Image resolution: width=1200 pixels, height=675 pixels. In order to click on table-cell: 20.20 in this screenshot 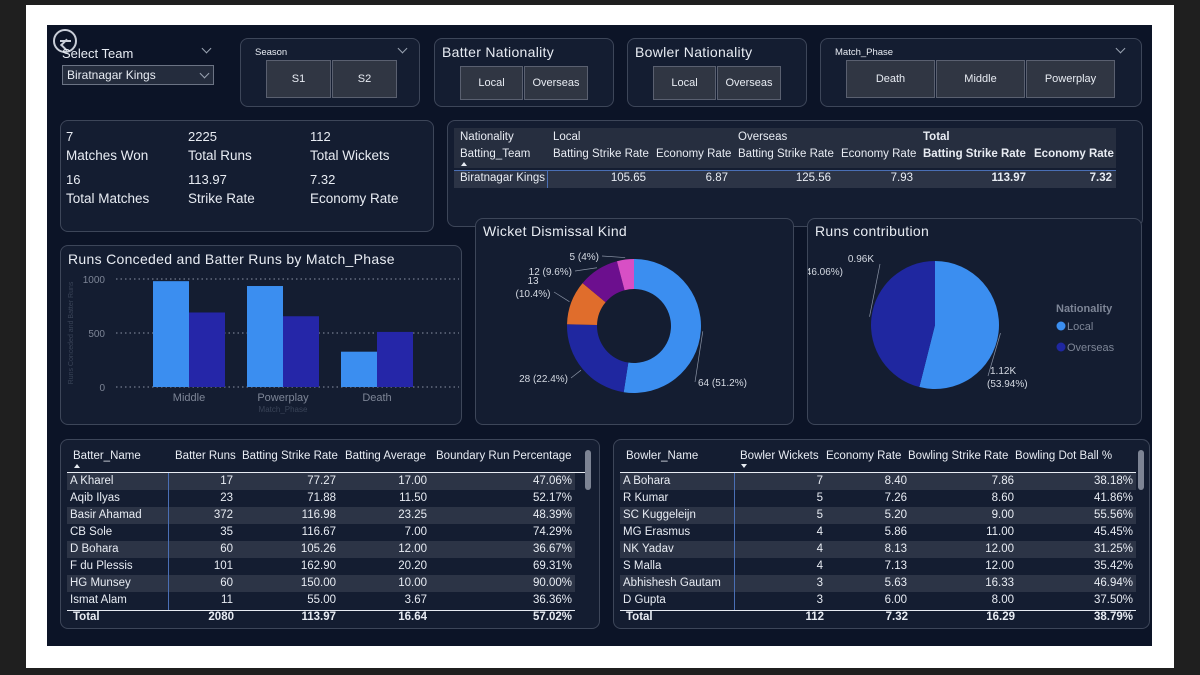, I will do `click(384, 566)`.